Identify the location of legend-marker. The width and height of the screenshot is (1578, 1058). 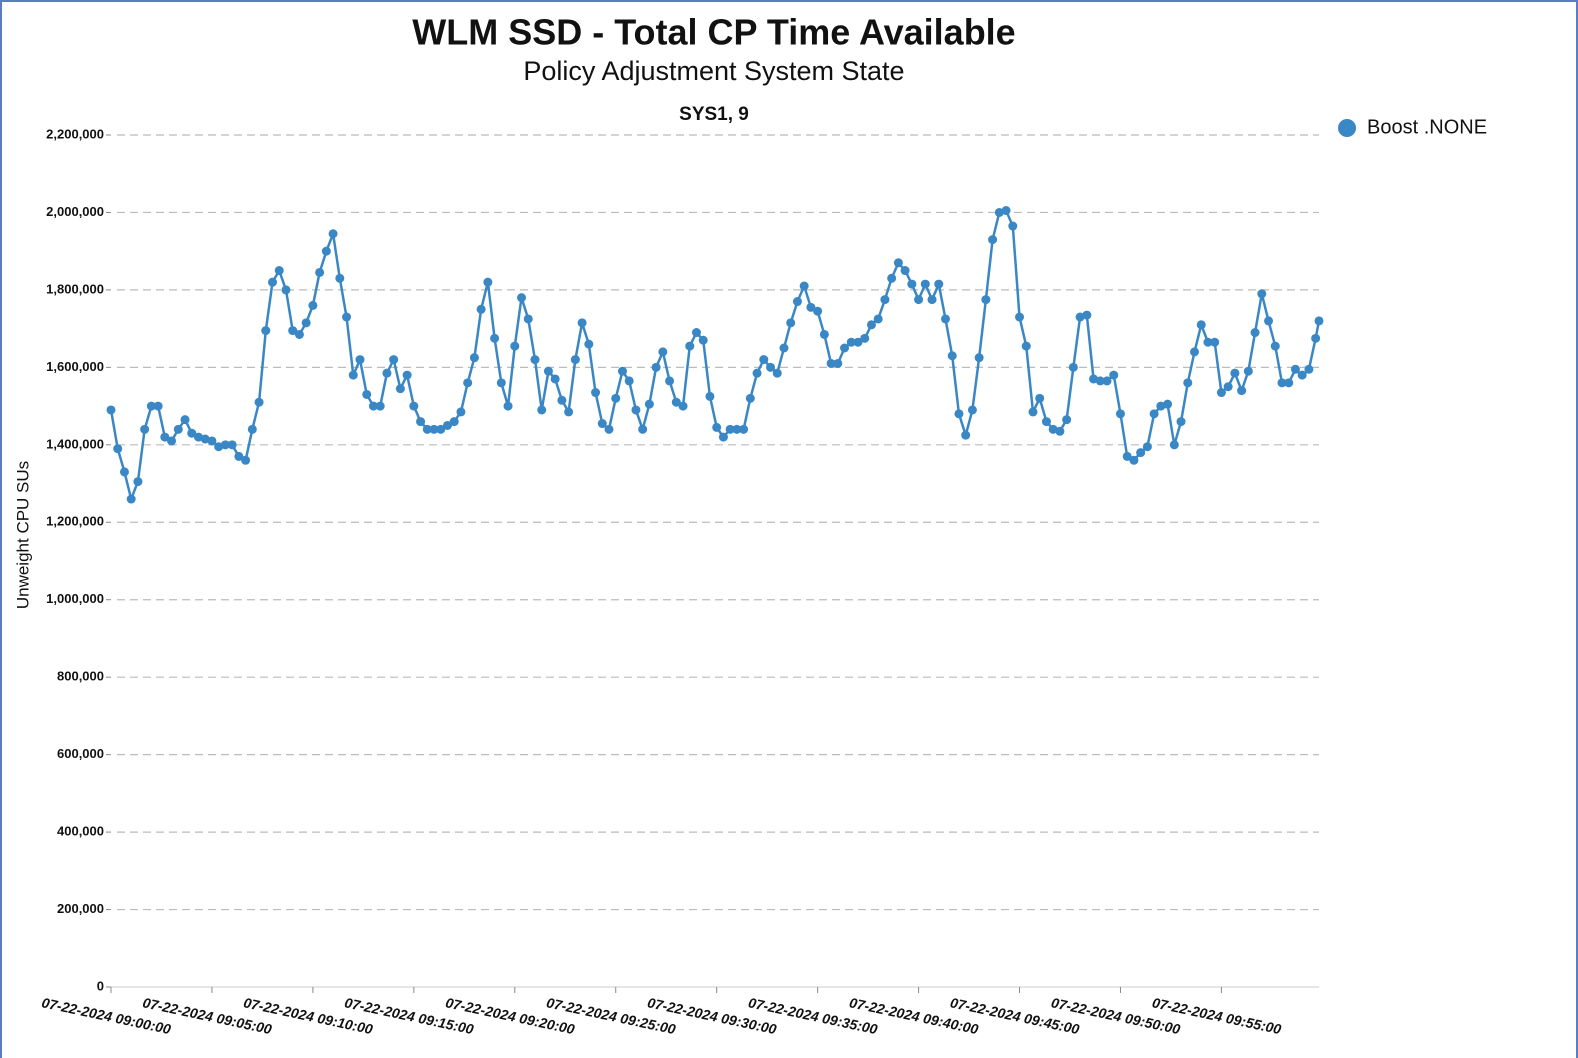
(1347, 128).